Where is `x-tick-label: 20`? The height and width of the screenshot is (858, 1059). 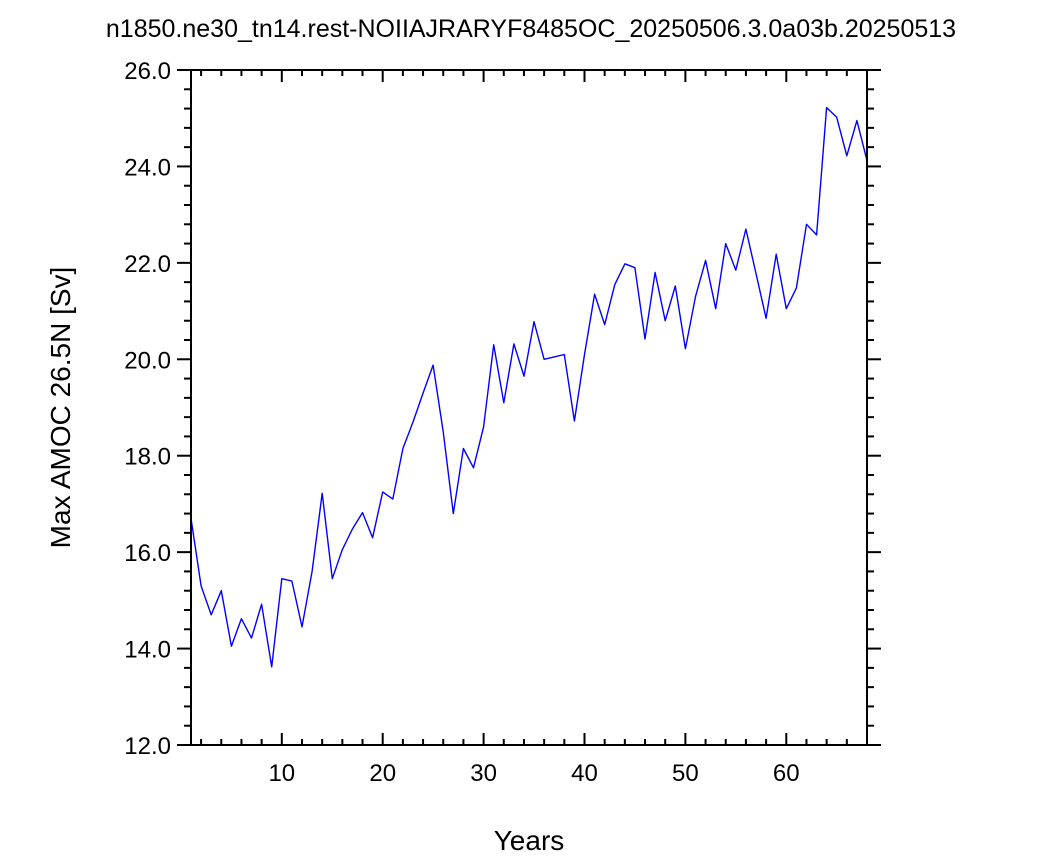
x-tick-label: 20 is located at coordinates (382, 773).